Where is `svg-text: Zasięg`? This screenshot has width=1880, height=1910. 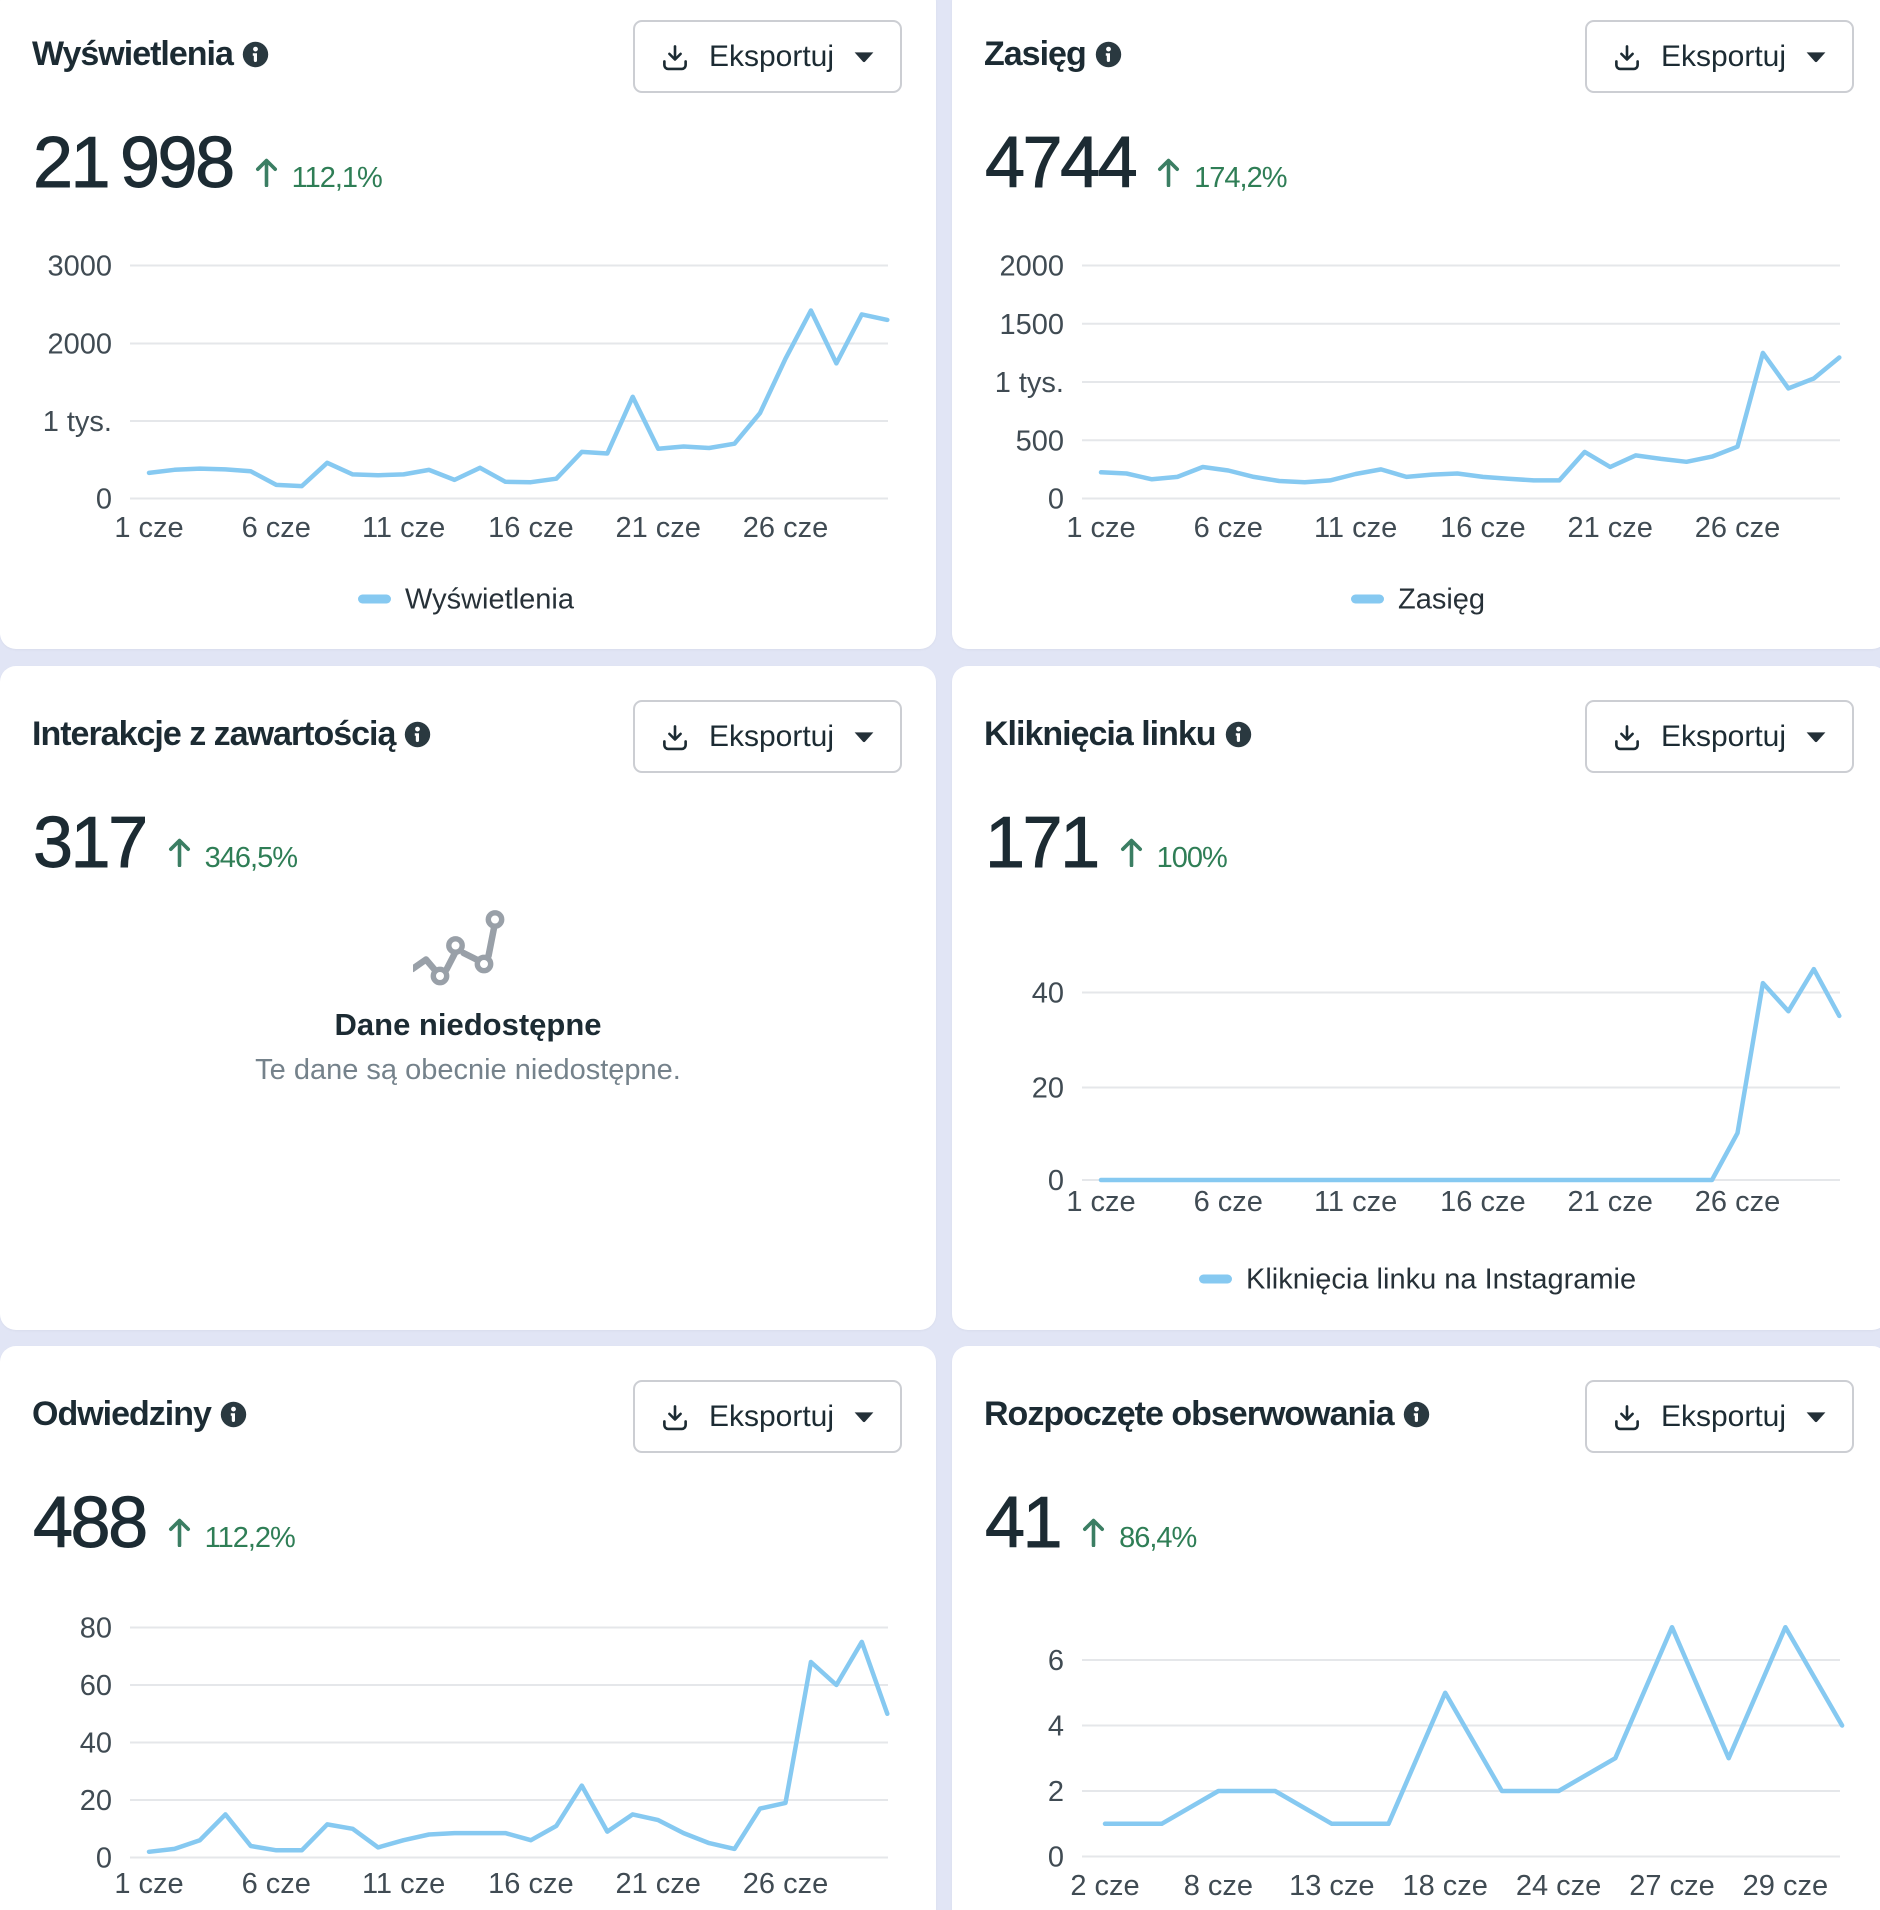 svg-text: Zasięg is located at coordinates (1441, 600).